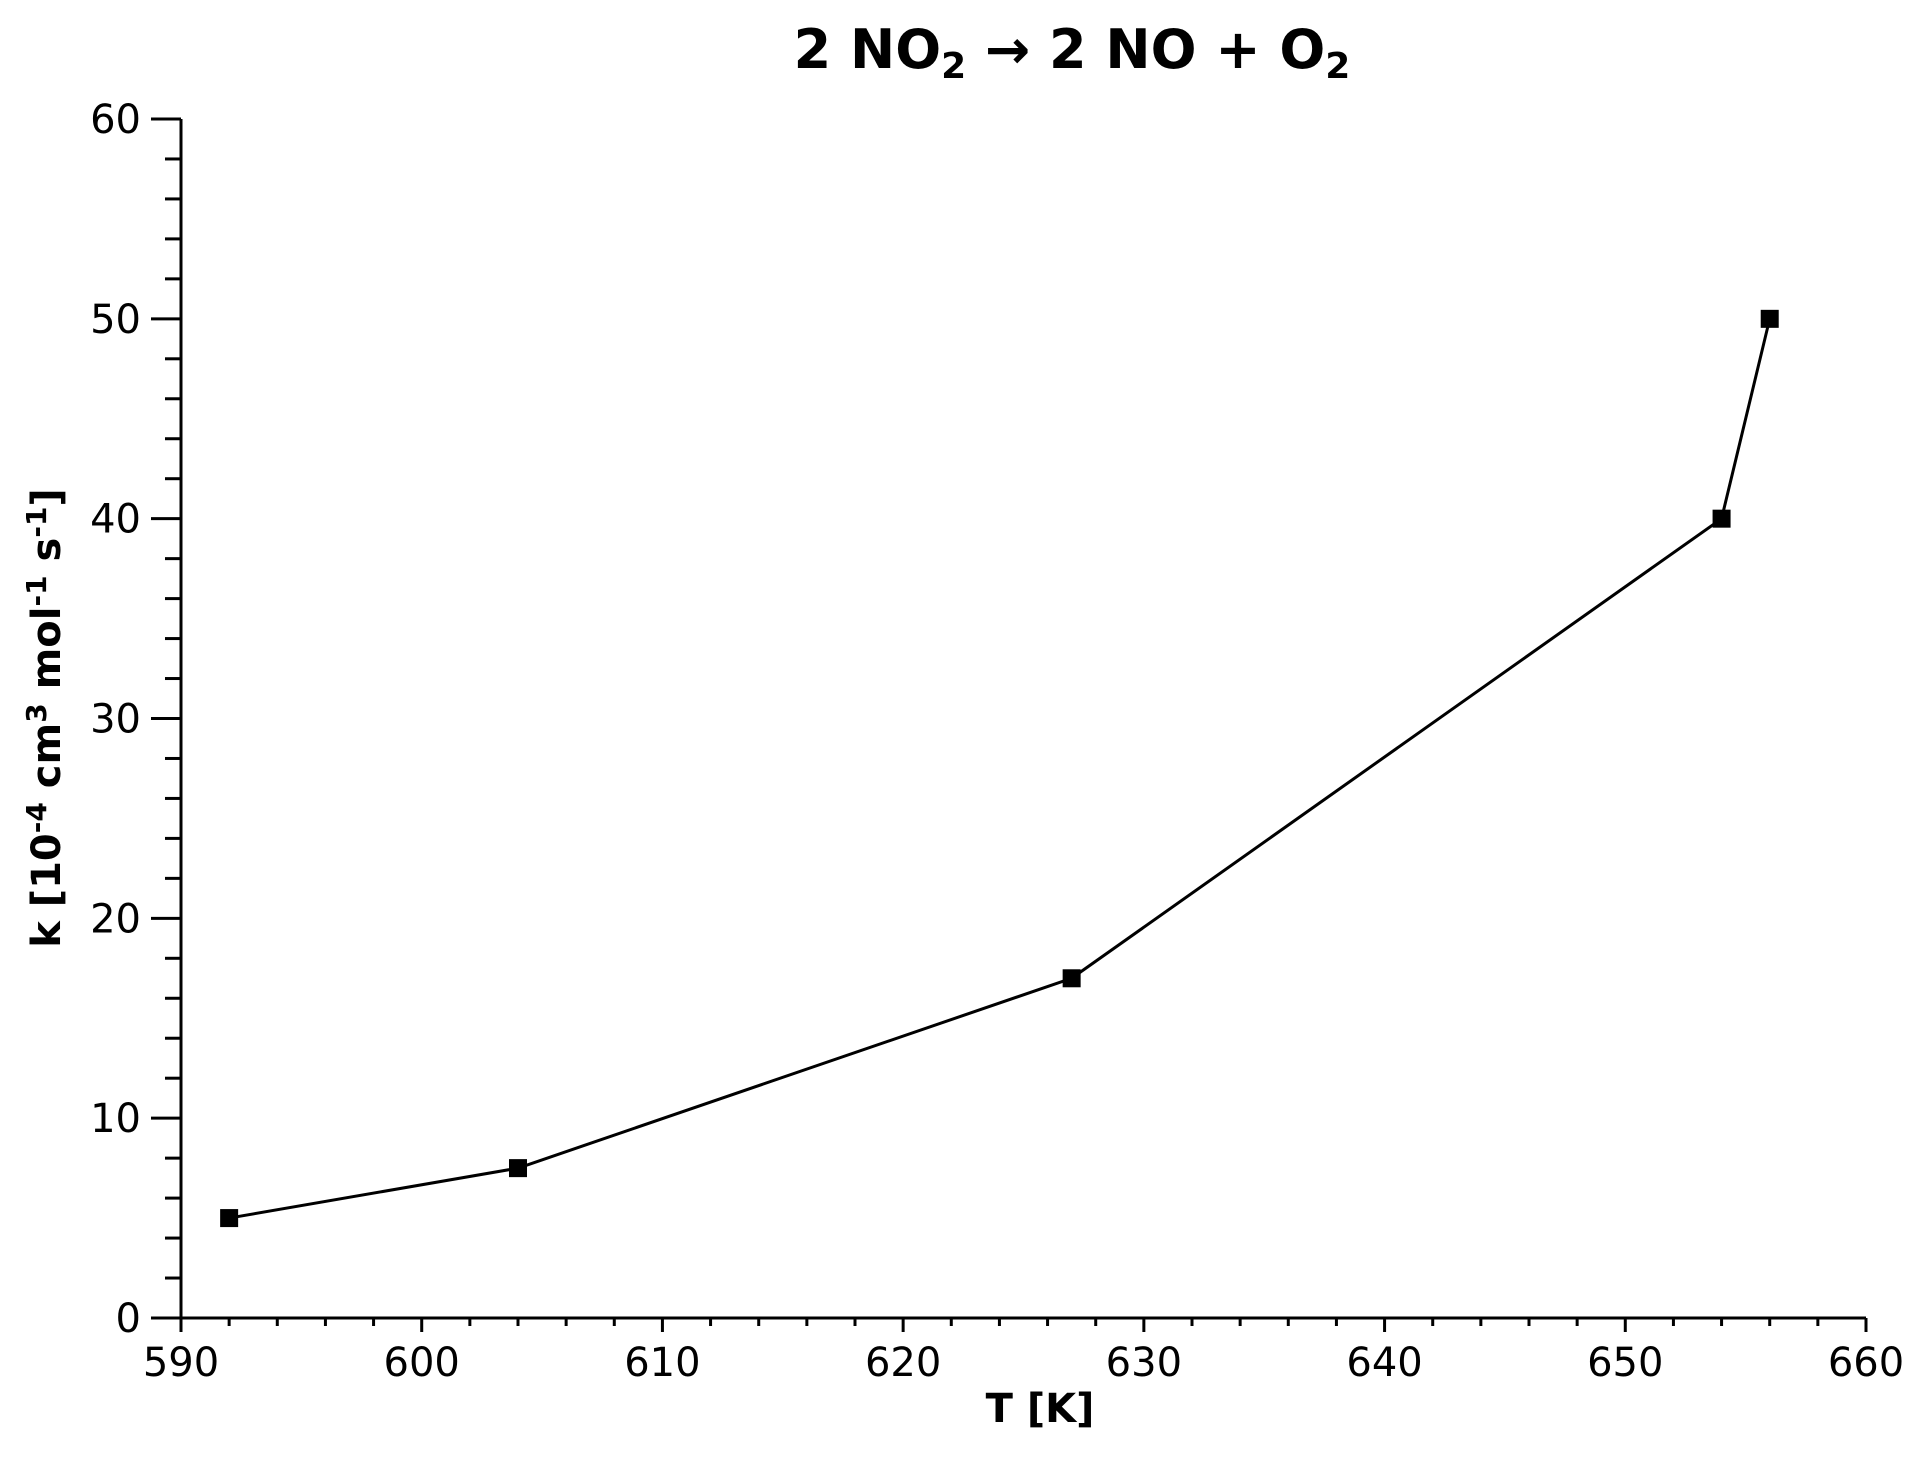 Image resolution: width=1920 pixels, height=1459 pixels. I want to click on y-axis-label-part: k [10, so click(47, 890).